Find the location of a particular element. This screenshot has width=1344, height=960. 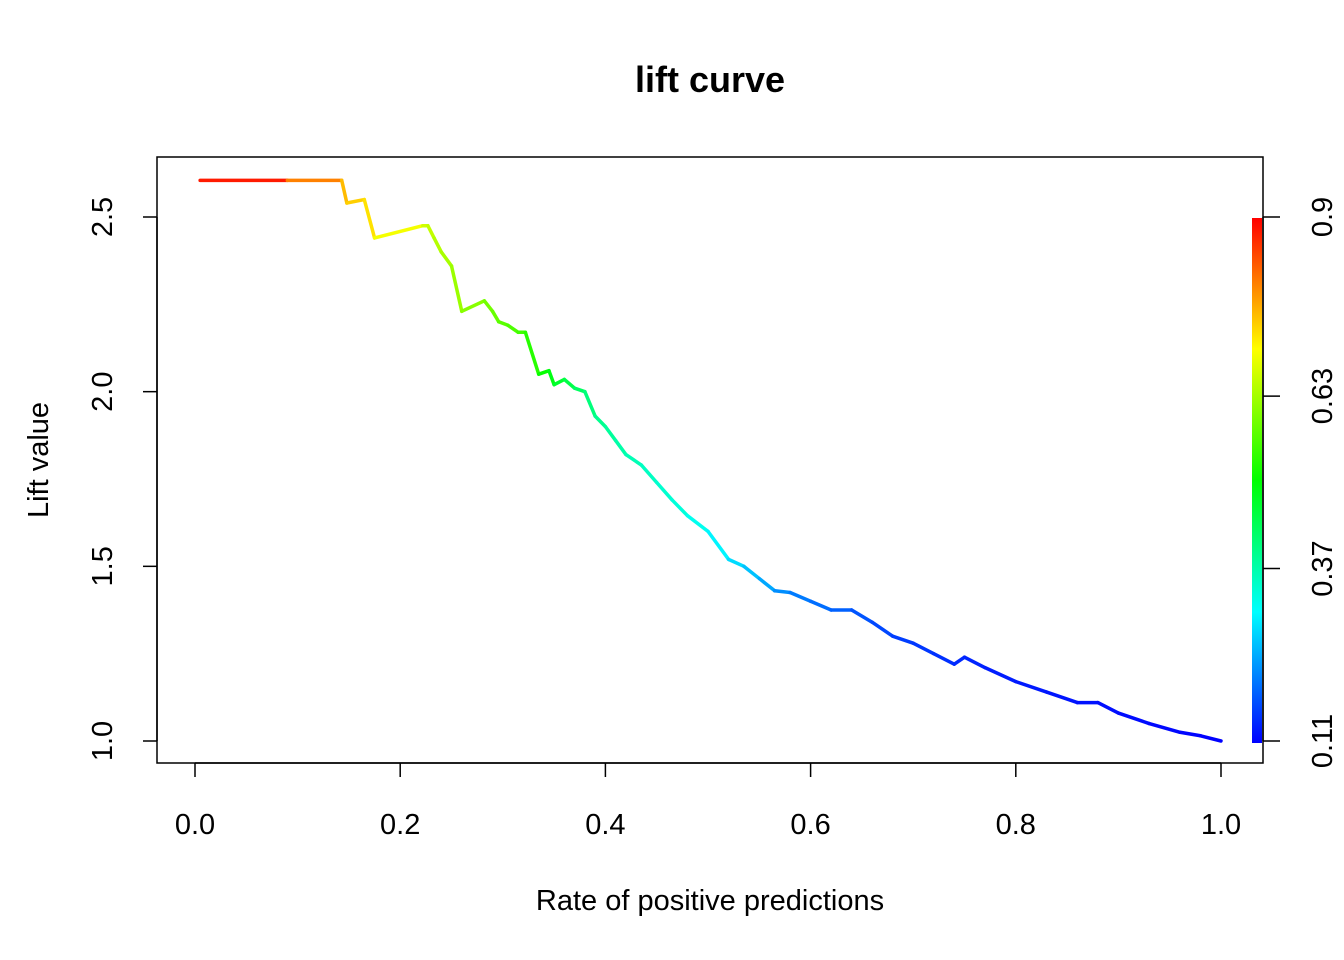

colorbar-tick-label: 0.37 is located at coordinates (1323, 568).